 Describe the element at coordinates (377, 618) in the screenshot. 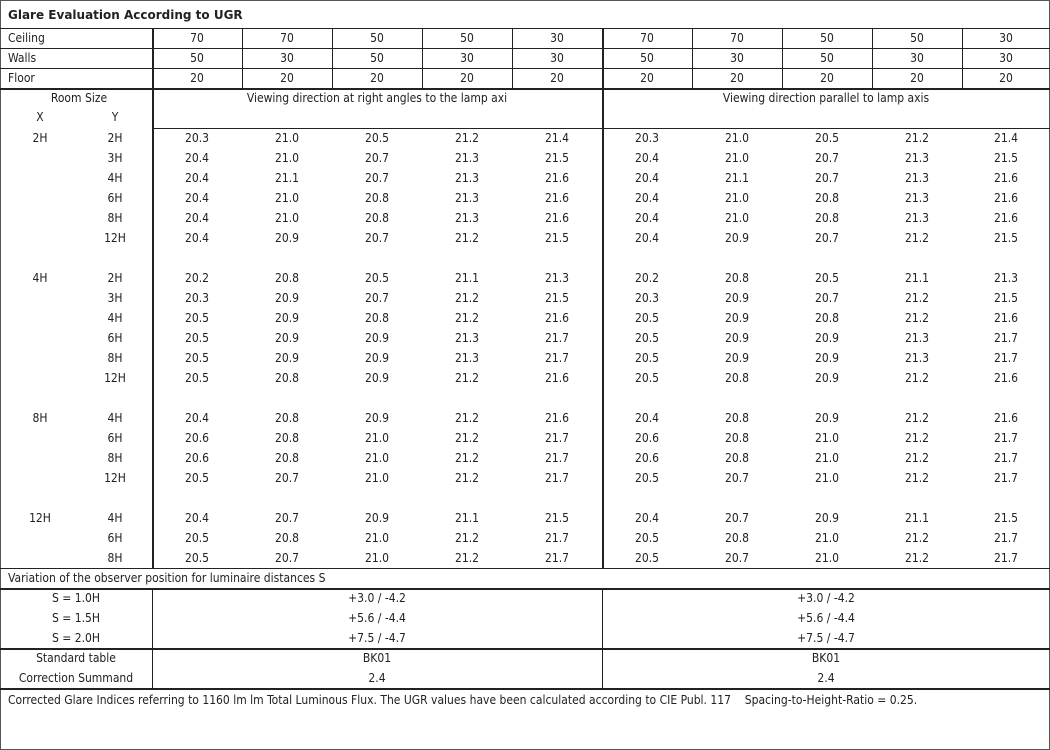

I see `variation-right-angles: +5.6 / -4.4` at that location.